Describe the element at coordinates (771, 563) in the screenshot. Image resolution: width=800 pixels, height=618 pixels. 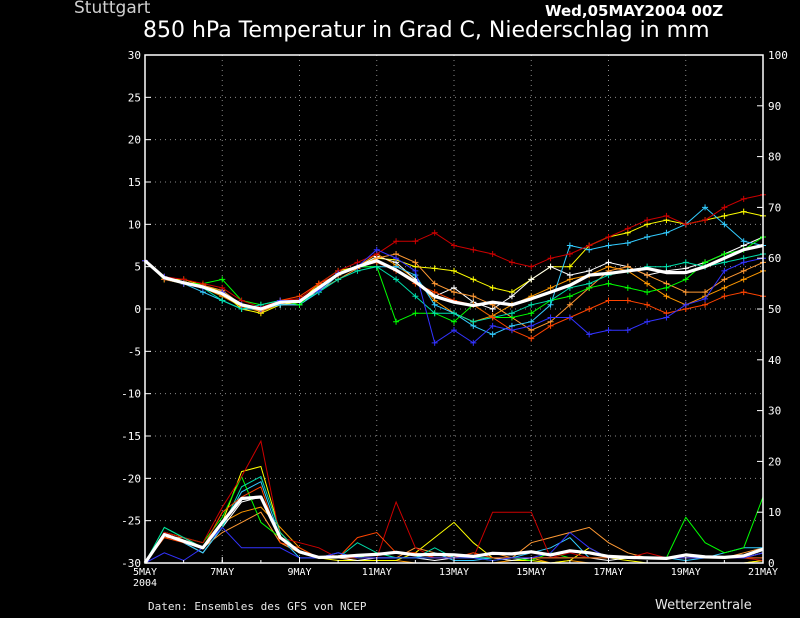
I see `right-tick-label: 0` at that location.